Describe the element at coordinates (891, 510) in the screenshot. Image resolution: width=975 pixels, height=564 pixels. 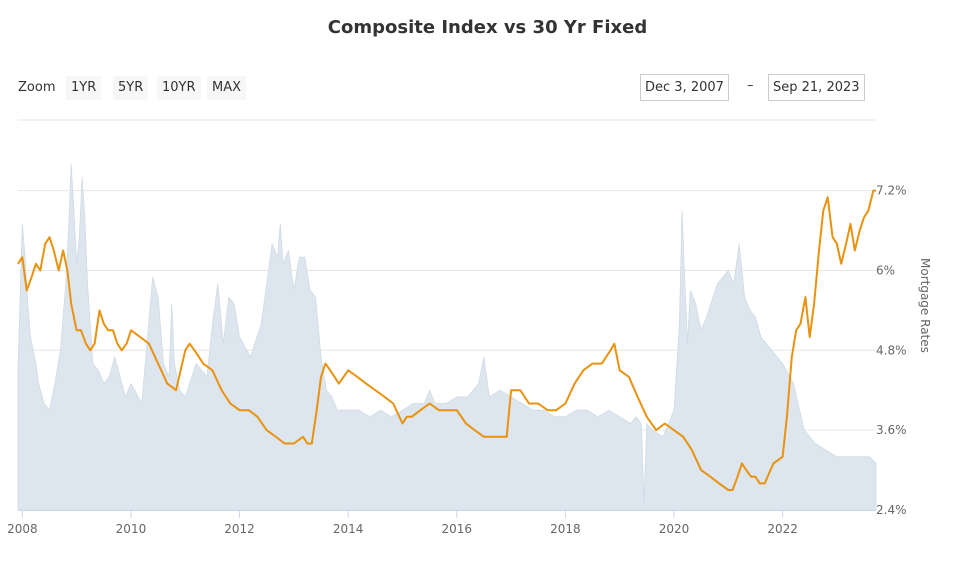
I see `y-tick-label: 2.4%` at that location.